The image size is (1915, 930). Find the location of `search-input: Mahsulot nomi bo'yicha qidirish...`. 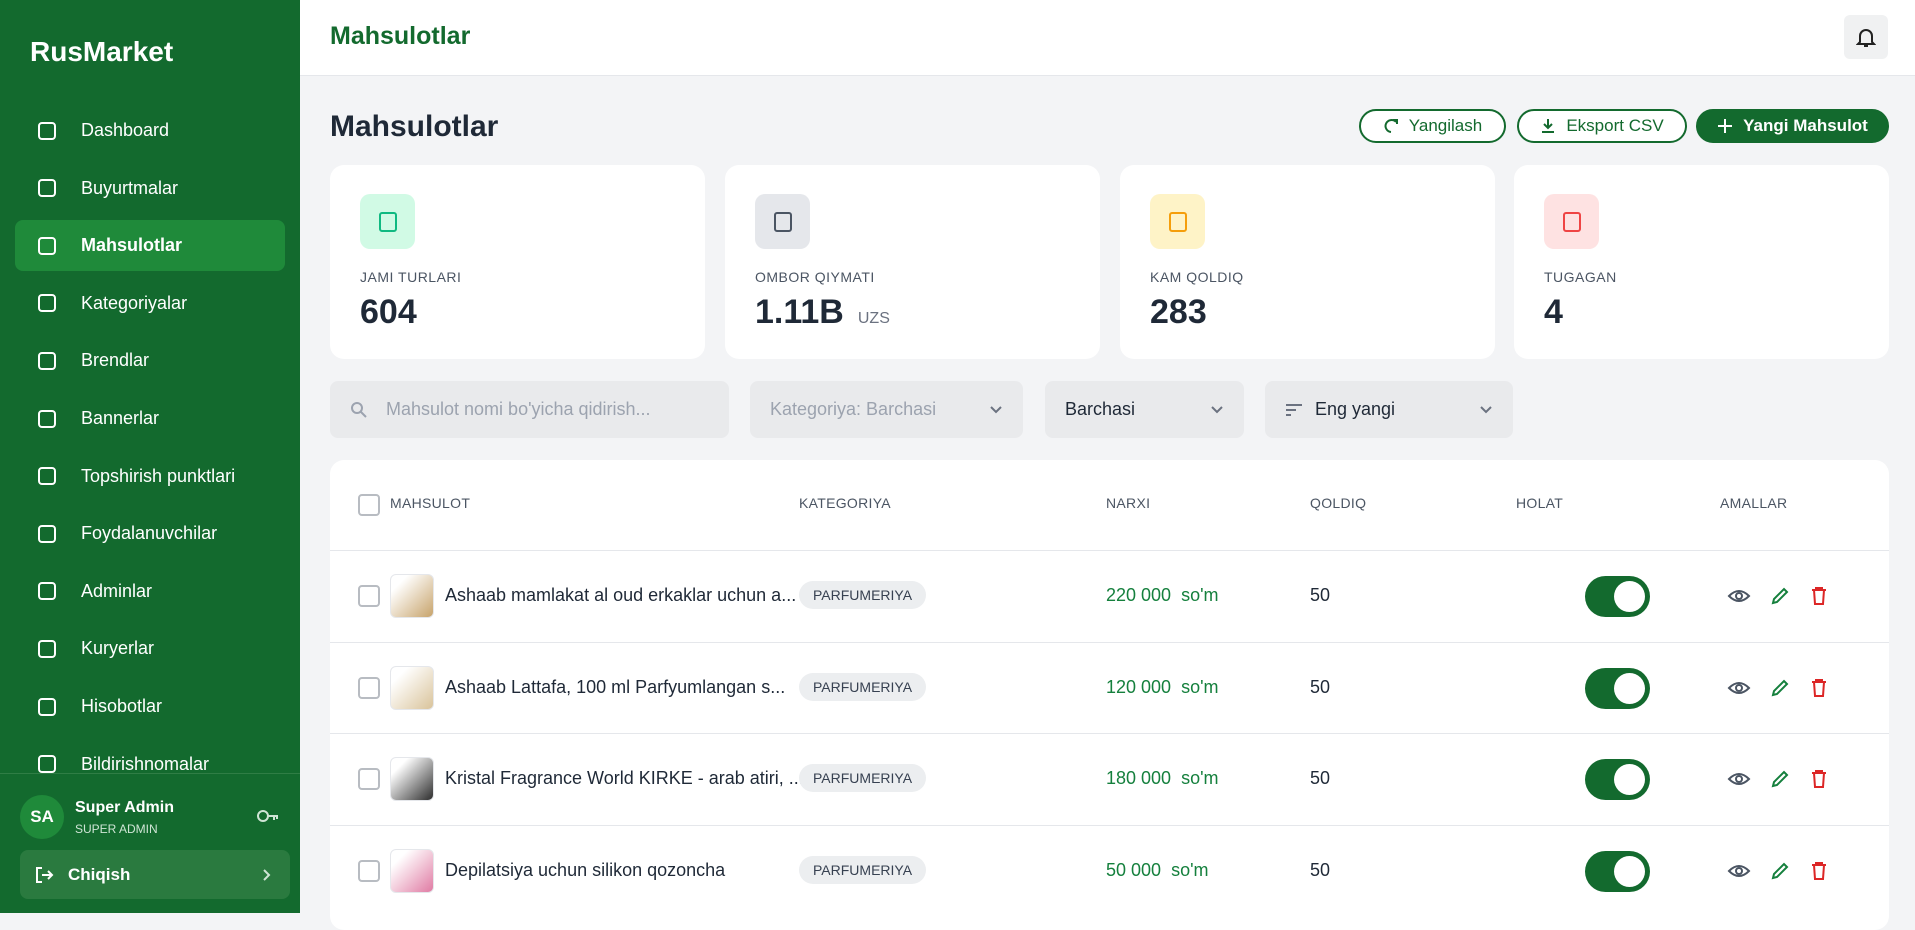

search-input: Mahsulot nomi bo'yicha qidirish... is located at coordinates (529, 409).